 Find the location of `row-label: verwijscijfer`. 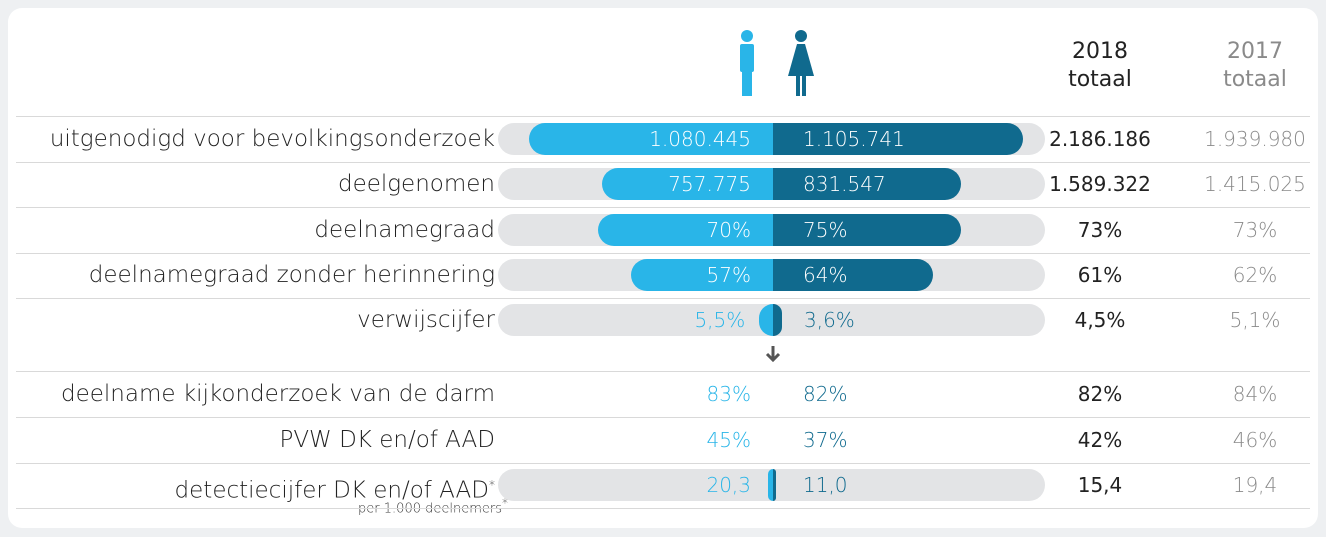

row-label: verwijscijfer is located at coordinates (426, 320).